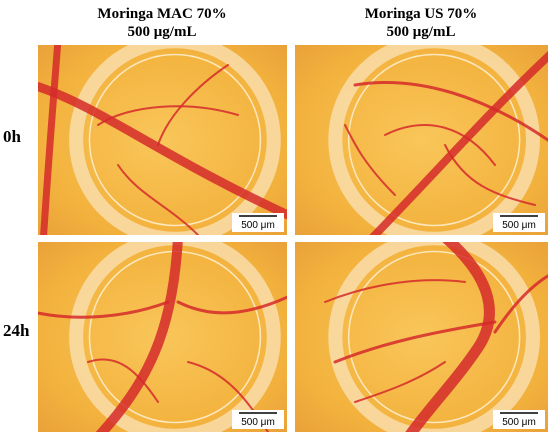  What do you see at coordinates (421, 14) in the screenshot?
I see `column-title: Moringa US 70%` at bounding box center [421, 14].